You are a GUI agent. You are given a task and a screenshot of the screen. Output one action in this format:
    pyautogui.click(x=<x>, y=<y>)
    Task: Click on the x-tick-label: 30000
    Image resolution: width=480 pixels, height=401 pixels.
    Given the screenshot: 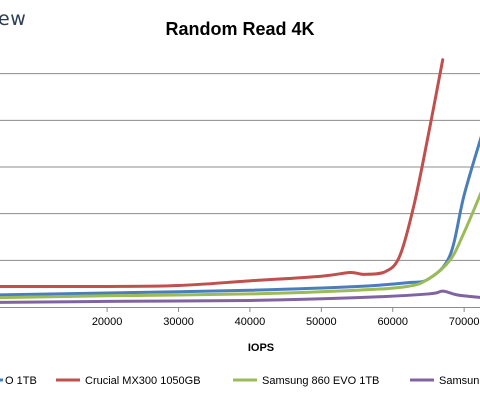 What is the action you would take?
    pyautogui.click(x=178, y=322)
    